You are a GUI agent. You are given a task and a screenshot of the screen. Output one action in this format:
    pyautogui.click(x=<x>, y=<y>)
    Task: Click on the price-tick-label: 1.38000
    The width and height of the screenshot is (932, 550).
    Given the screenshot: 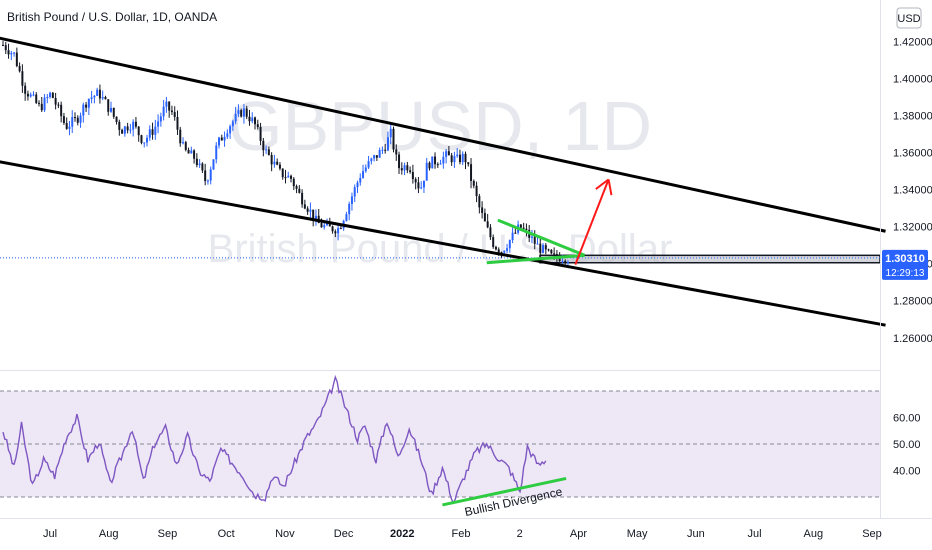 What is the action you would take?
    pyautogui.click(x=912, y=116)
    